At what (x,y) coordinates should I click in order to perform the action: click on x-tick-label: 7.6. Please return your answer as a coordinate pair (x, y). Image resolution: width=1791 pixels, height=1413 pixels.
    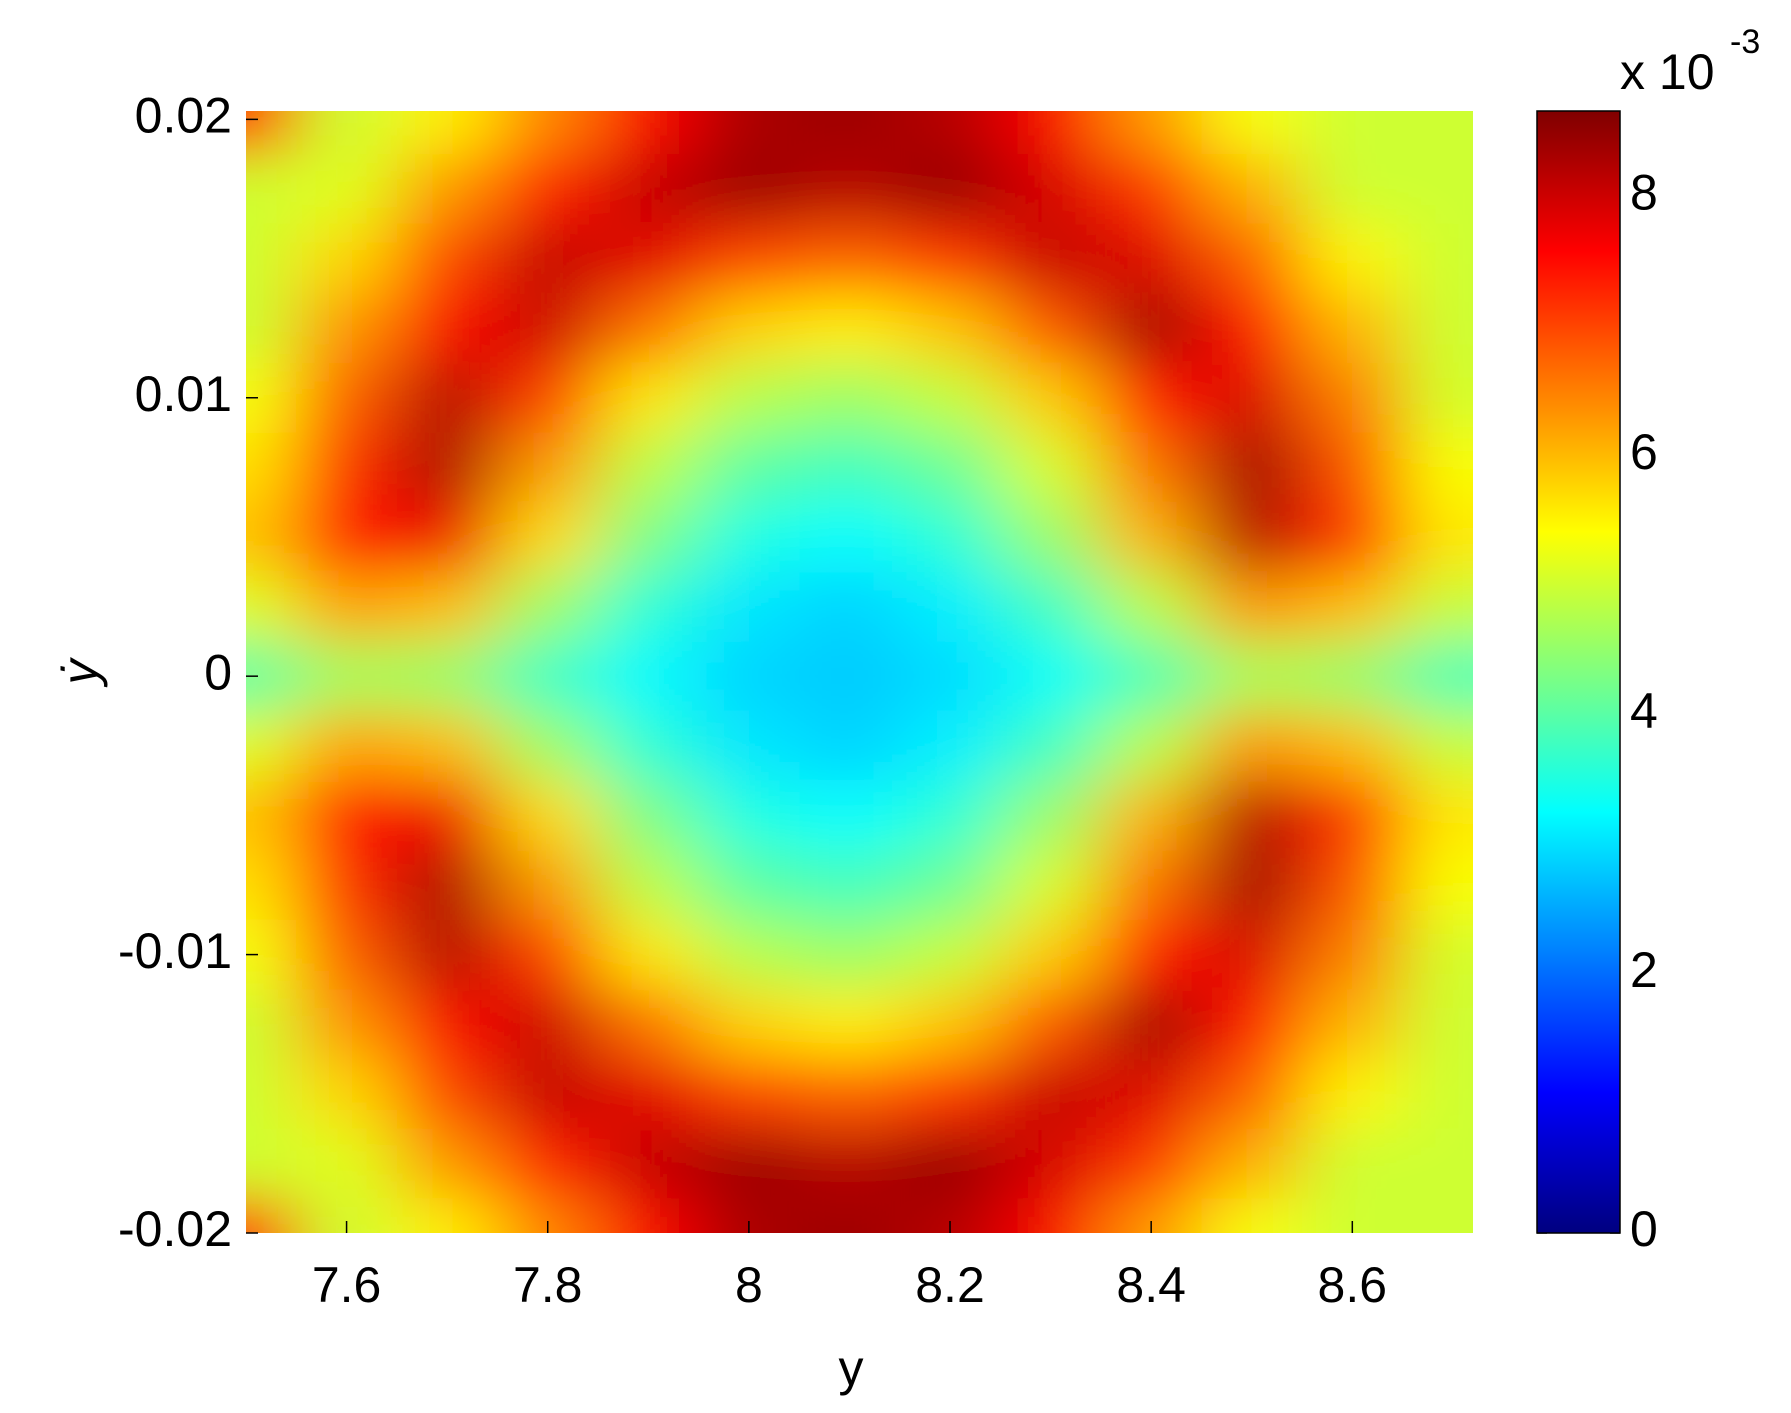
    Looking at the image, I should click on (347, 1285).